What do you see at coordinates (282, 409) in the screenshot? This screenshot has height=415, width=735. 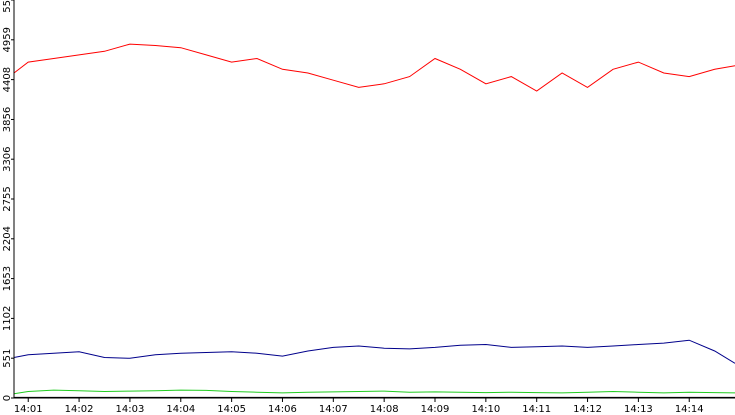 I see `x-tick-label: 14:06` at bounding box center [282, 409].